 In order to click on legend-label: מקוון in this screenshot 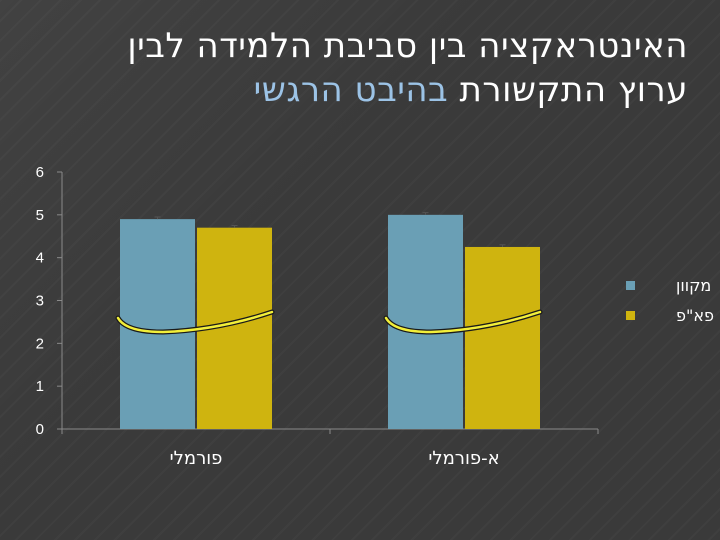, I will do `click(693, 285)`.